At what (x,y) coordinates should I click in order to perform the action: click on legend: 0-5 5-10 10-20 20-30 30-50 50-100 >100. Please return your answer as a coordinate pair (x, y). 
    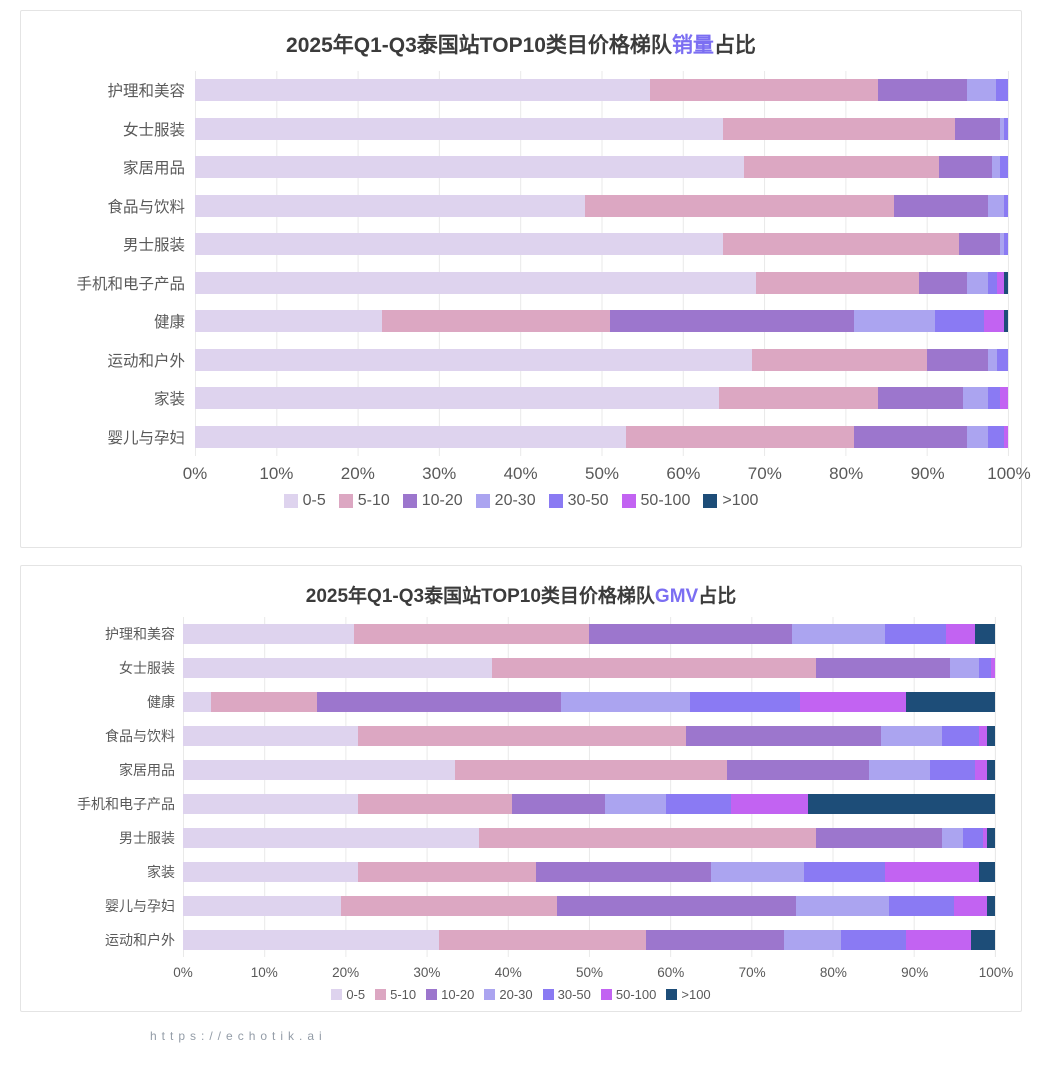
    Looking at the image, I should click on (521, 994).